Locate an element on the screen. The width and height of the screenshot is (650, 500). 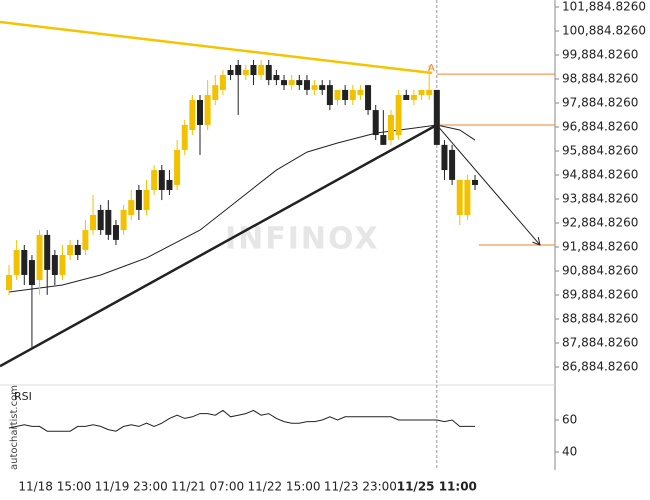
y-tick-label: 94,884.8260 is located at coordinates (600, 175).